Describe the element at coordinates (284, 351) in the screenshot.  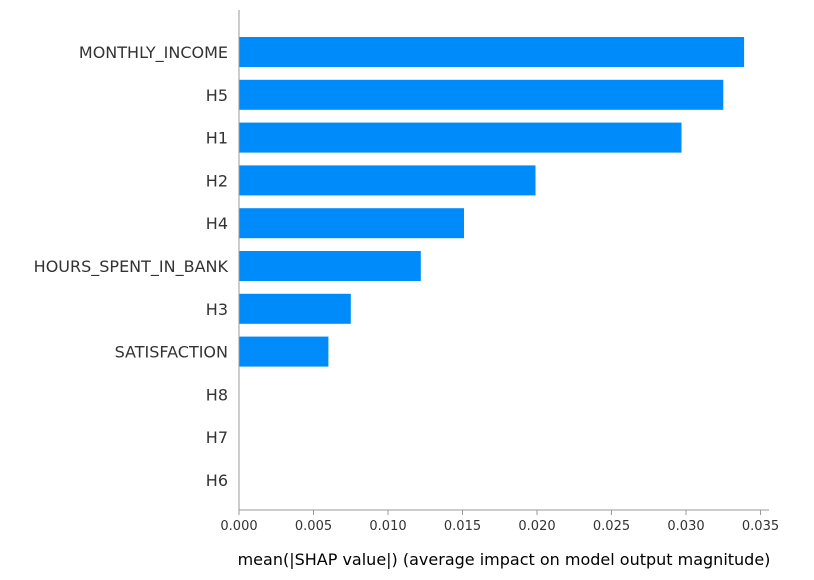
I see `bar-satisfaction` at that location.